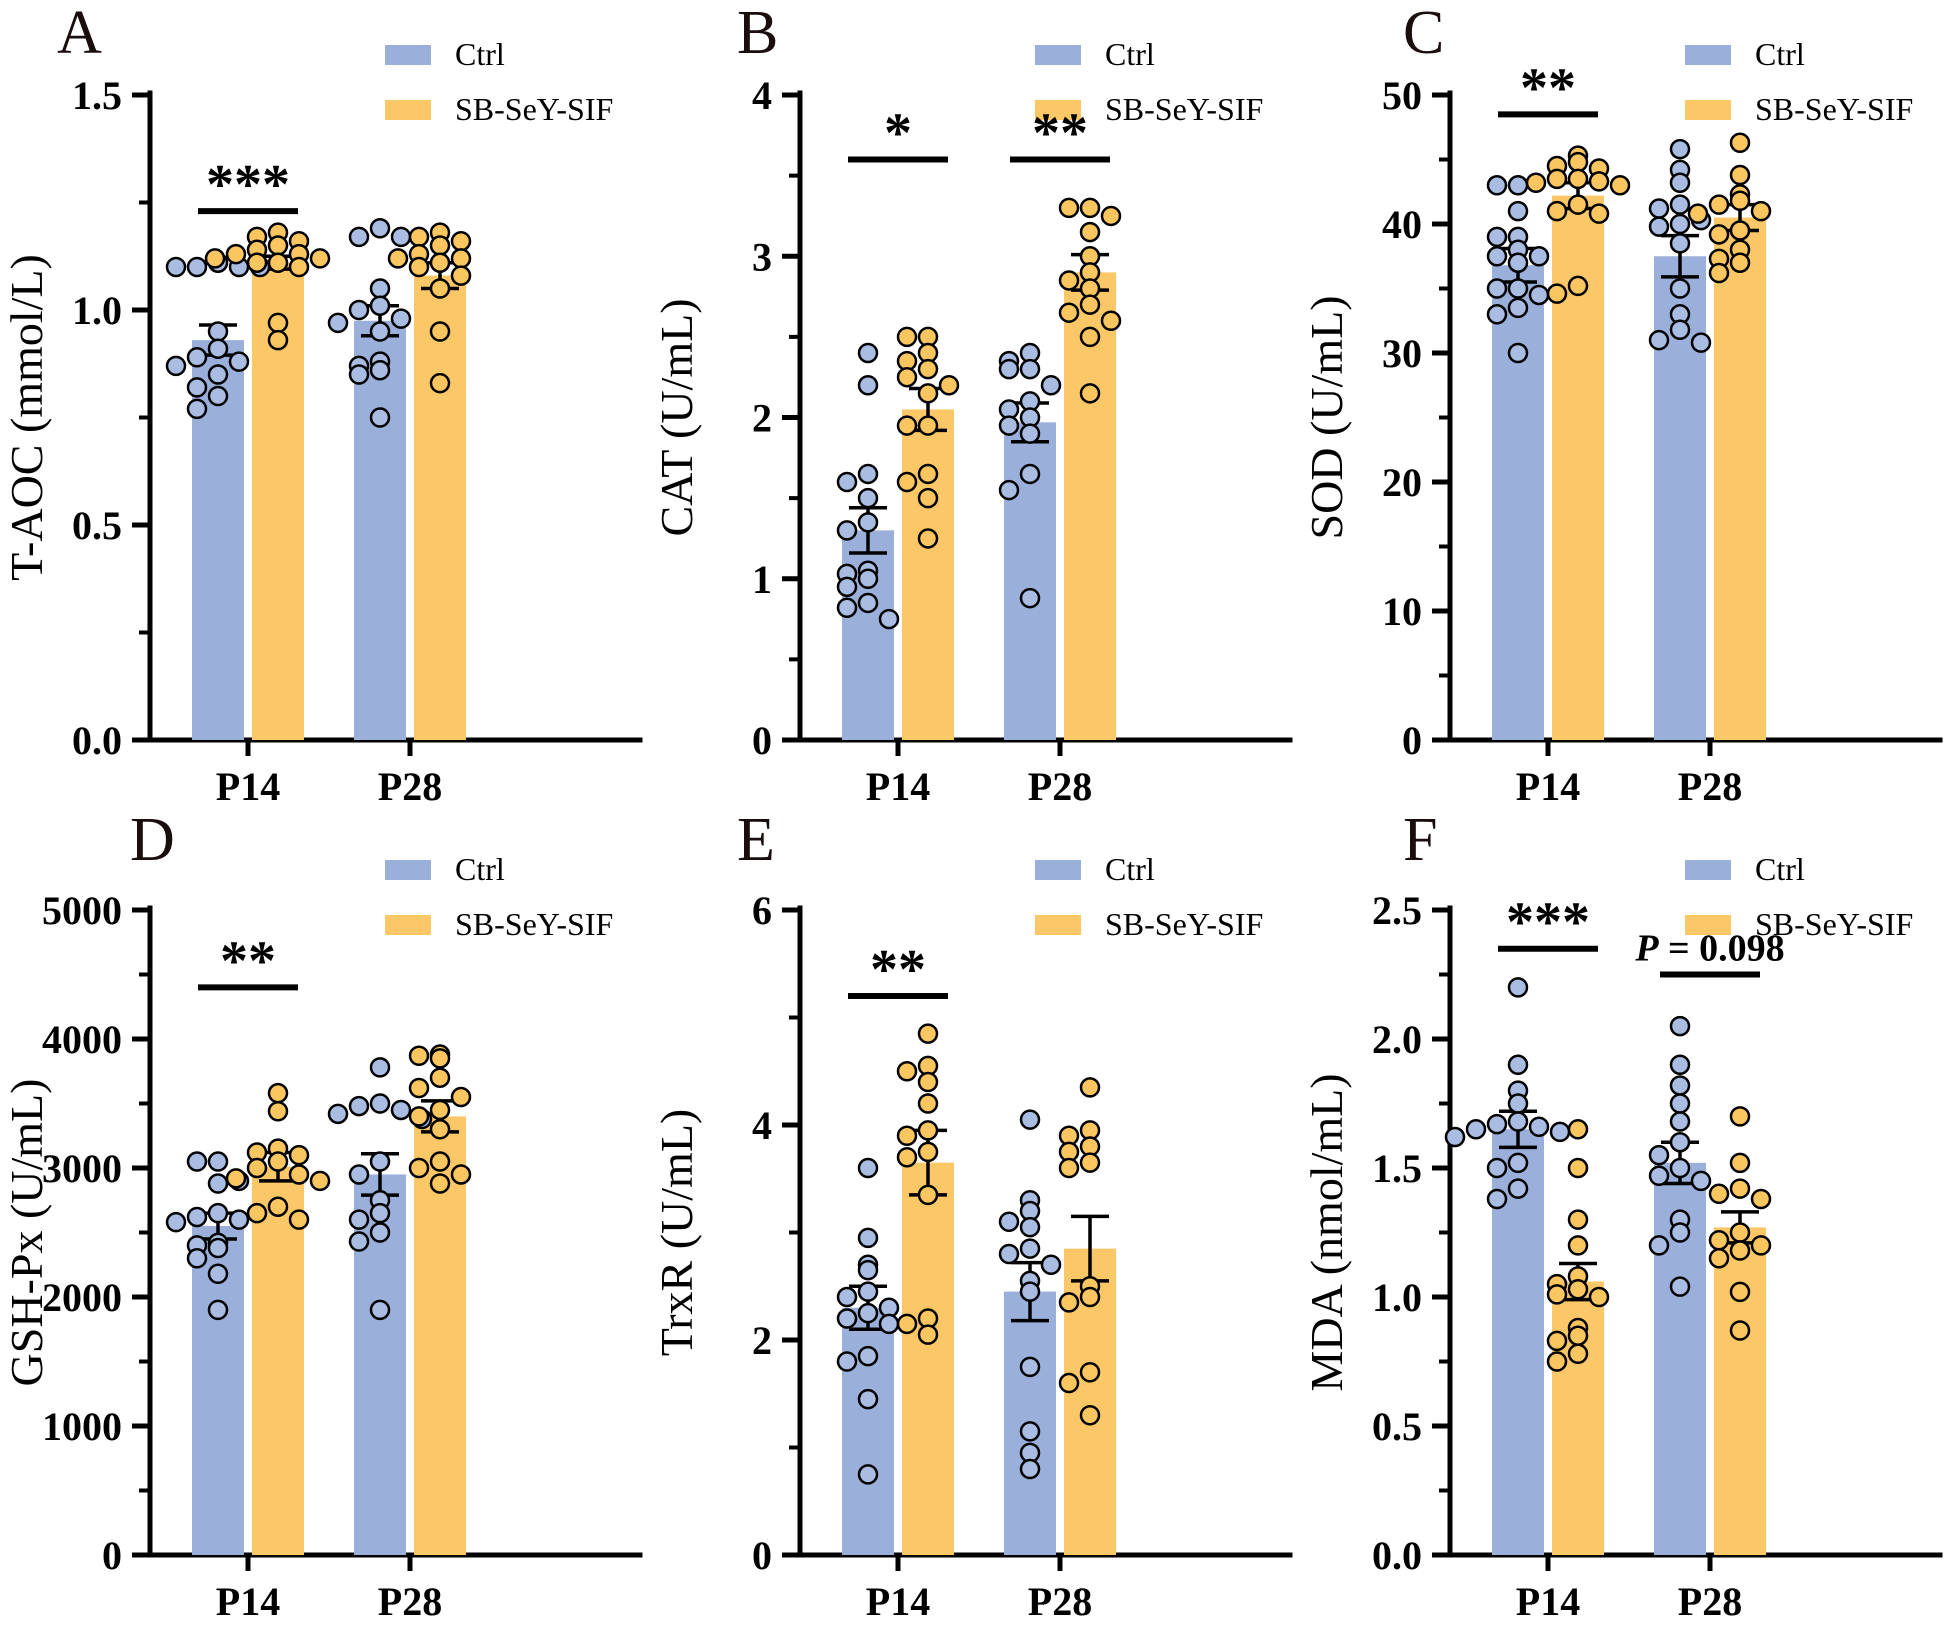  I want to click on legend-b: Ctrl SB-SeY-SIF, so click(1149, 82).